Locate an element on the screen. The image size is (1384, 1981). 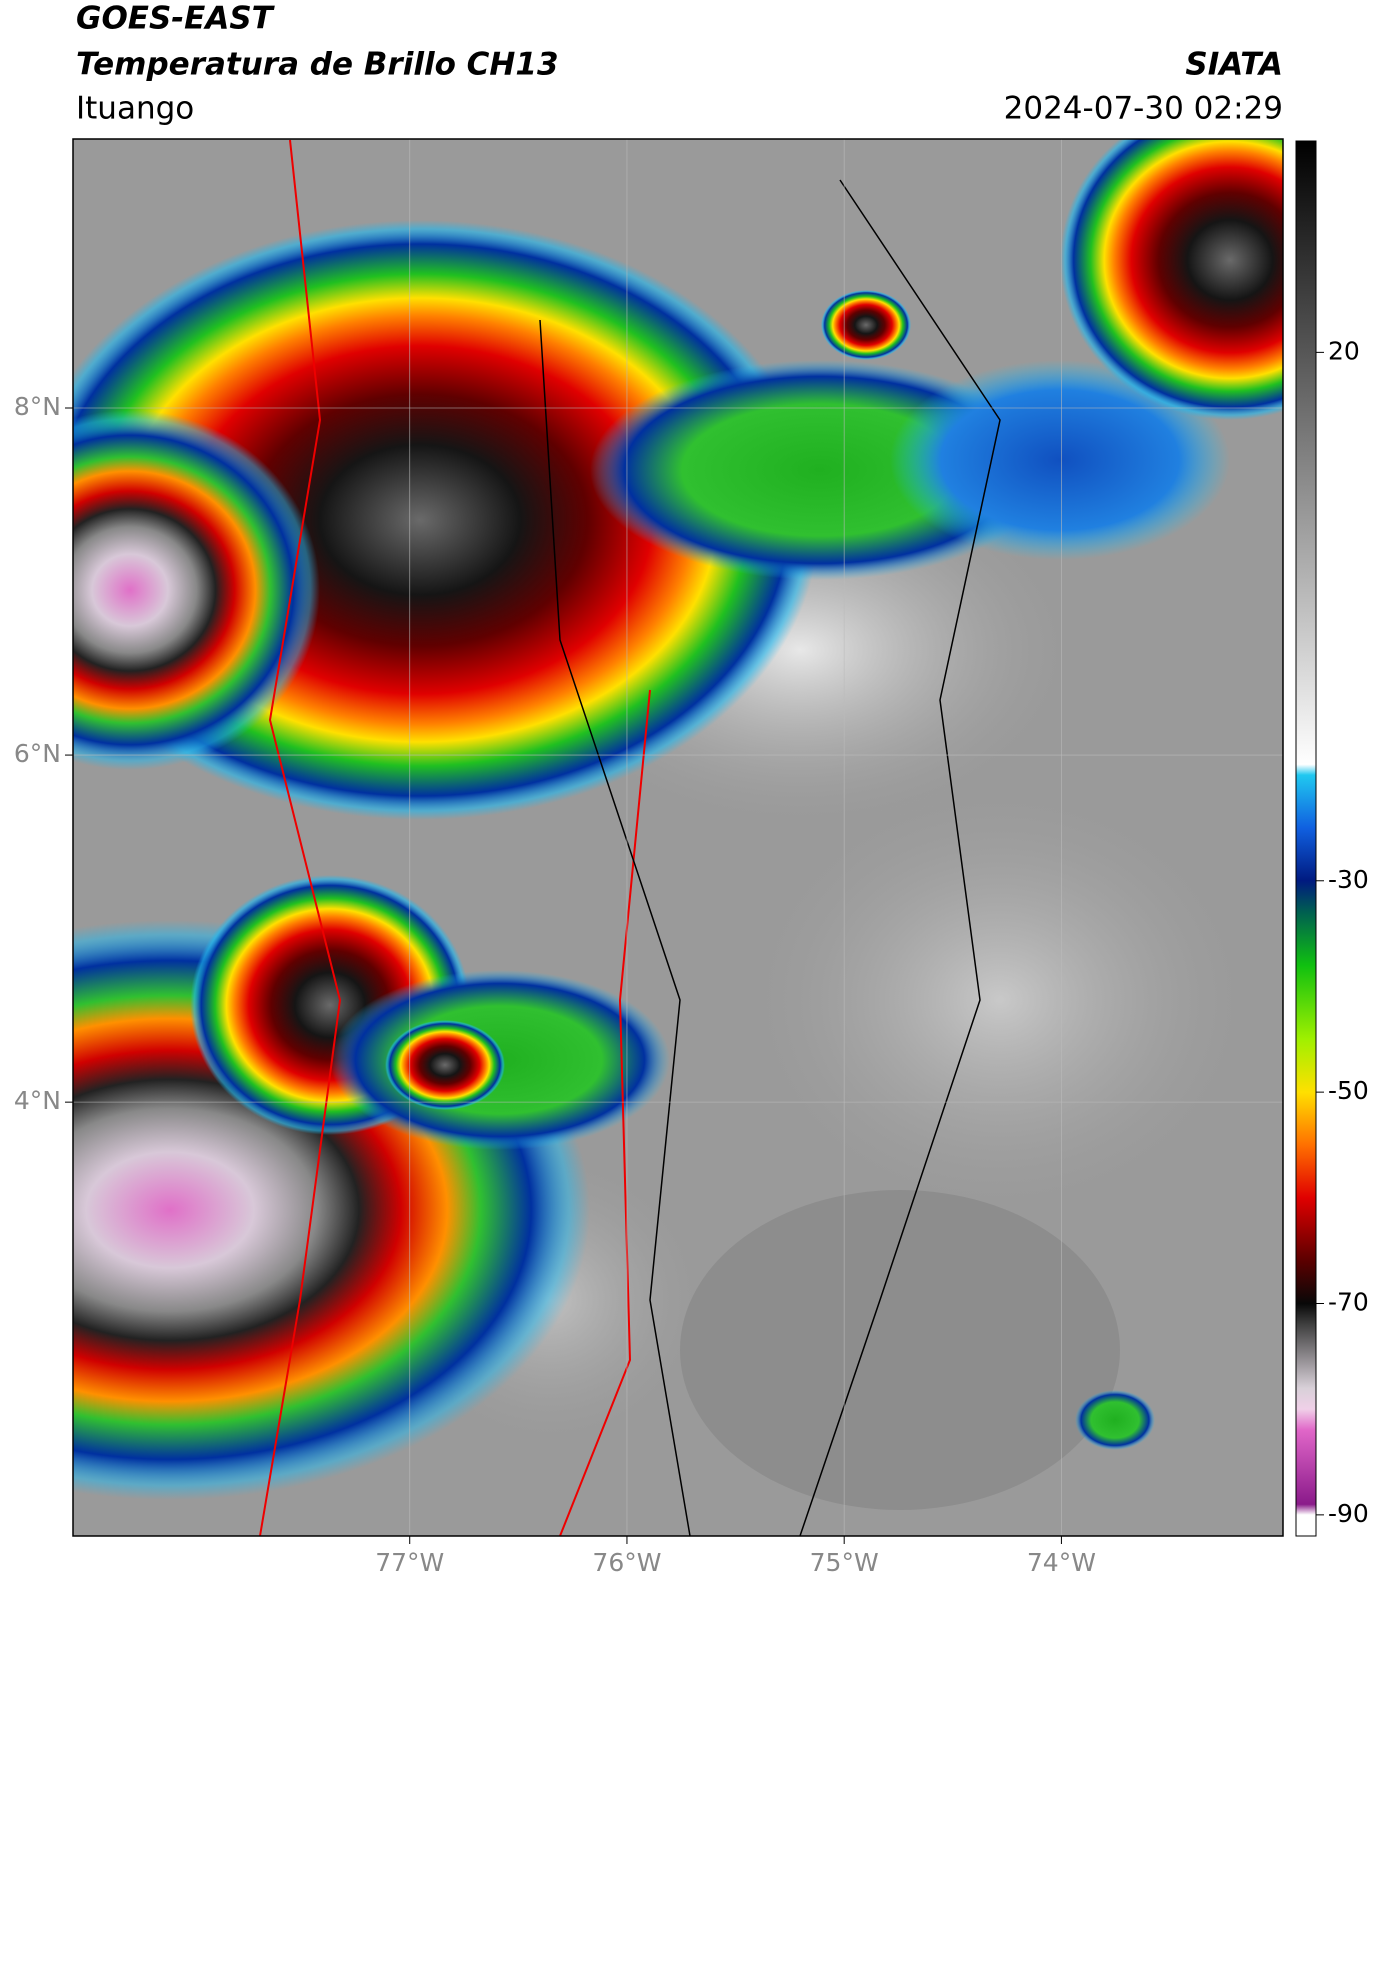
colorbar-tick-label: -50 is located at coordinates (1348, 1090).